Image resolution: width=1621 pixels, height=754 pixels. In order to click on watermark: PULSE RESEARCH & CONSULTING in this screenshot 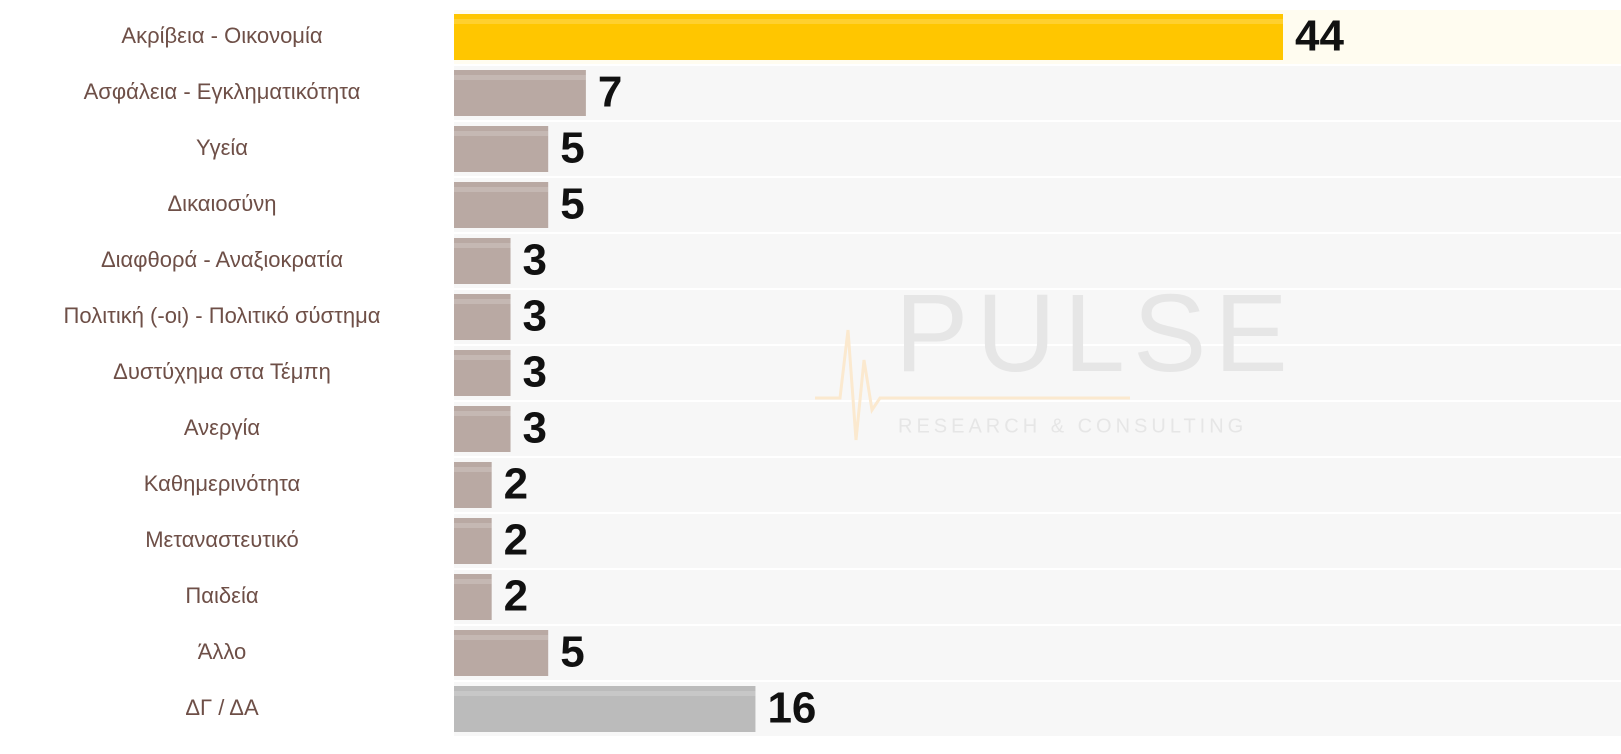, I will do `click(1055, 356)`.